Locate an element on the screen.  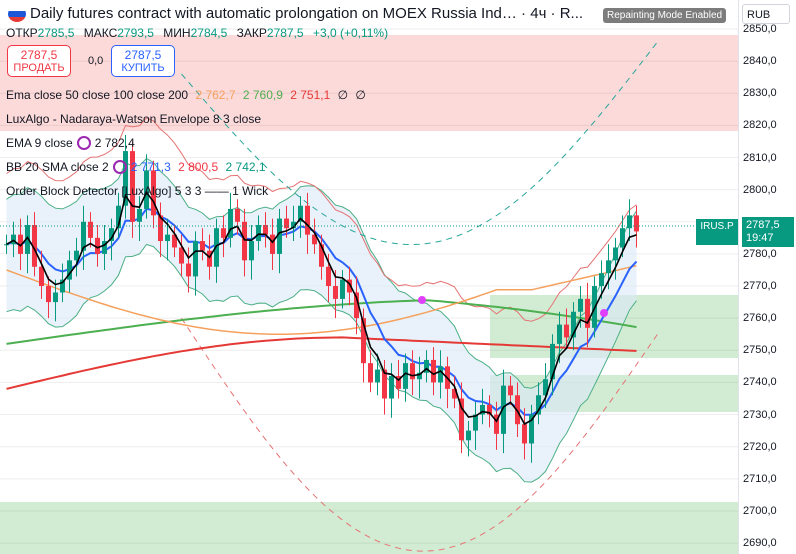
buy-button: 2787,5 КУПИТЬ is located at coordinates (143, 61).